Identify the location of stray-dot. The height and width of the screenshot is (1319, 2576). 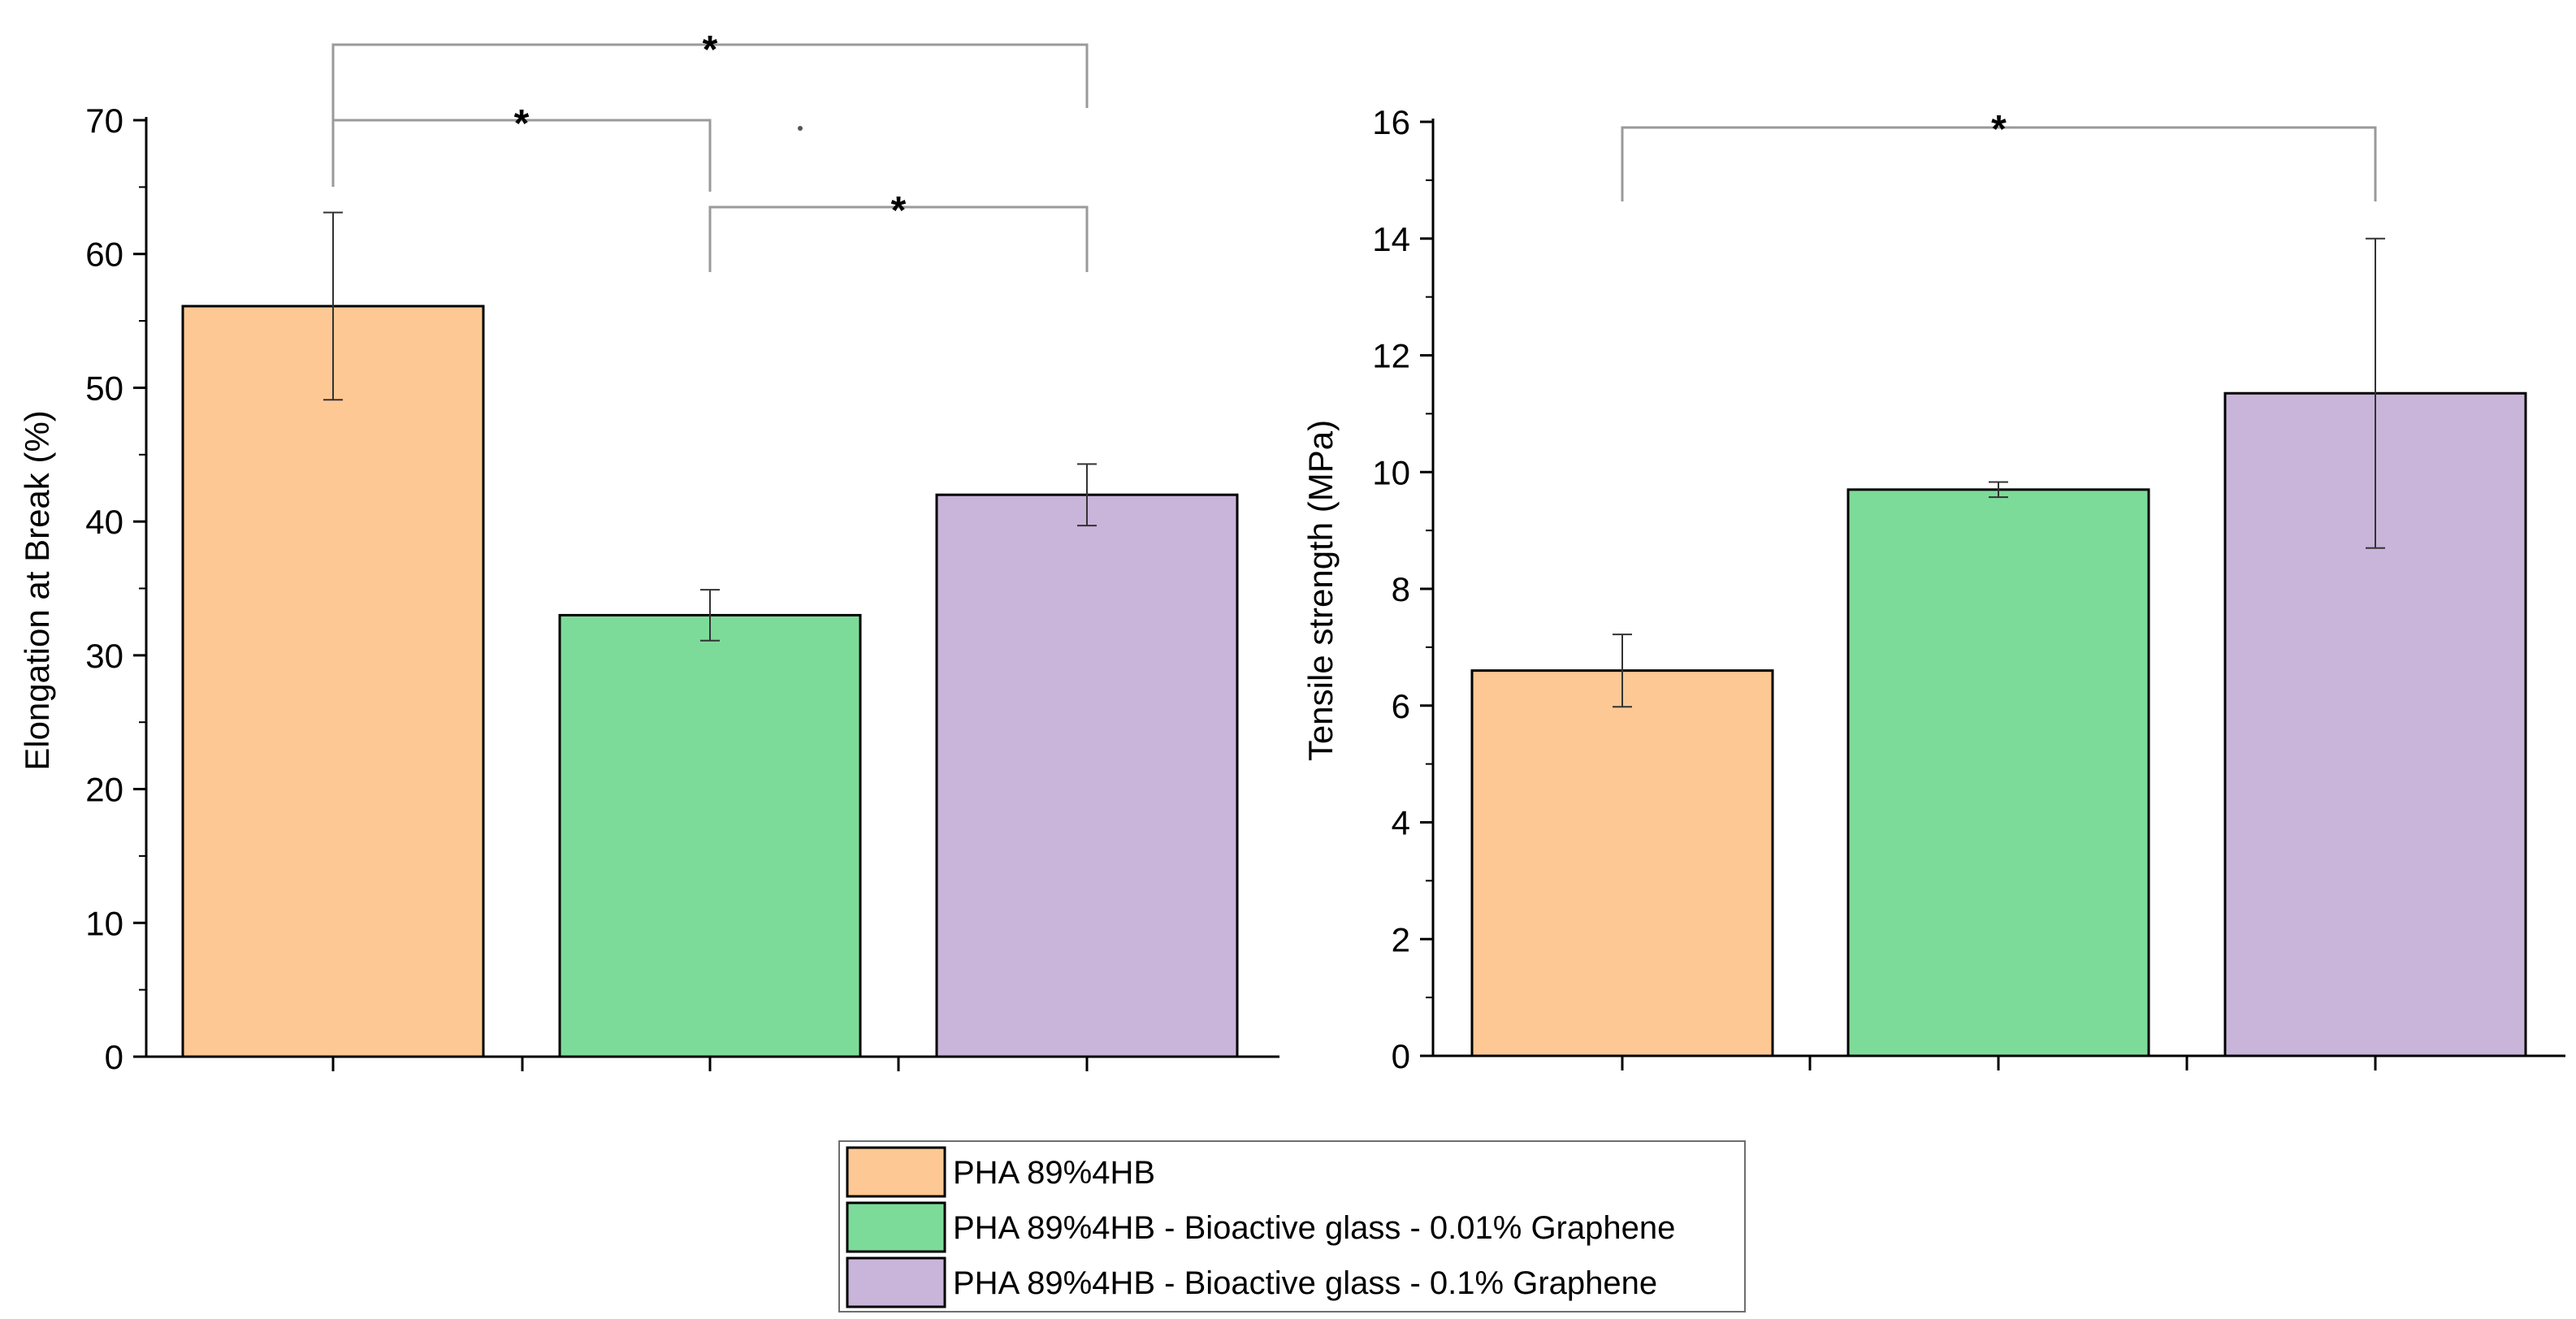
(800, 128).